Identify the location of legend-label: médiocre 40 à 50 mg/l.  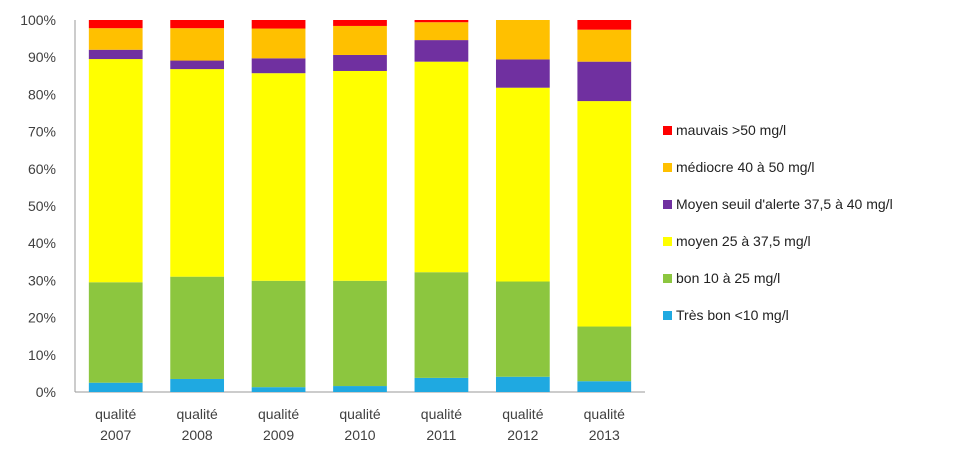
(745, 167).